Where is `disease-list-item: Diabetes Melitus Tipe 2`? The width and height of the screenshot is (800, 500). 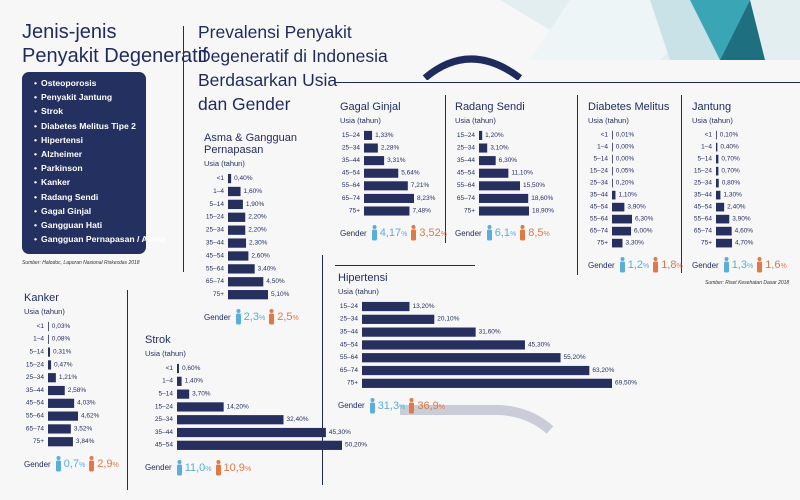 disease-list-item: Diabetes Melitus Tipe 2 is located at coordinates (90, 126).